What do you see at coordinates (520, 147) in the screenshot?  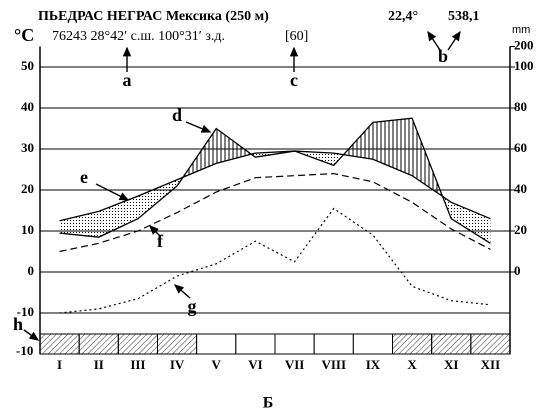 I see `y2-tick-label: 60` at bounding box center [520, 147].